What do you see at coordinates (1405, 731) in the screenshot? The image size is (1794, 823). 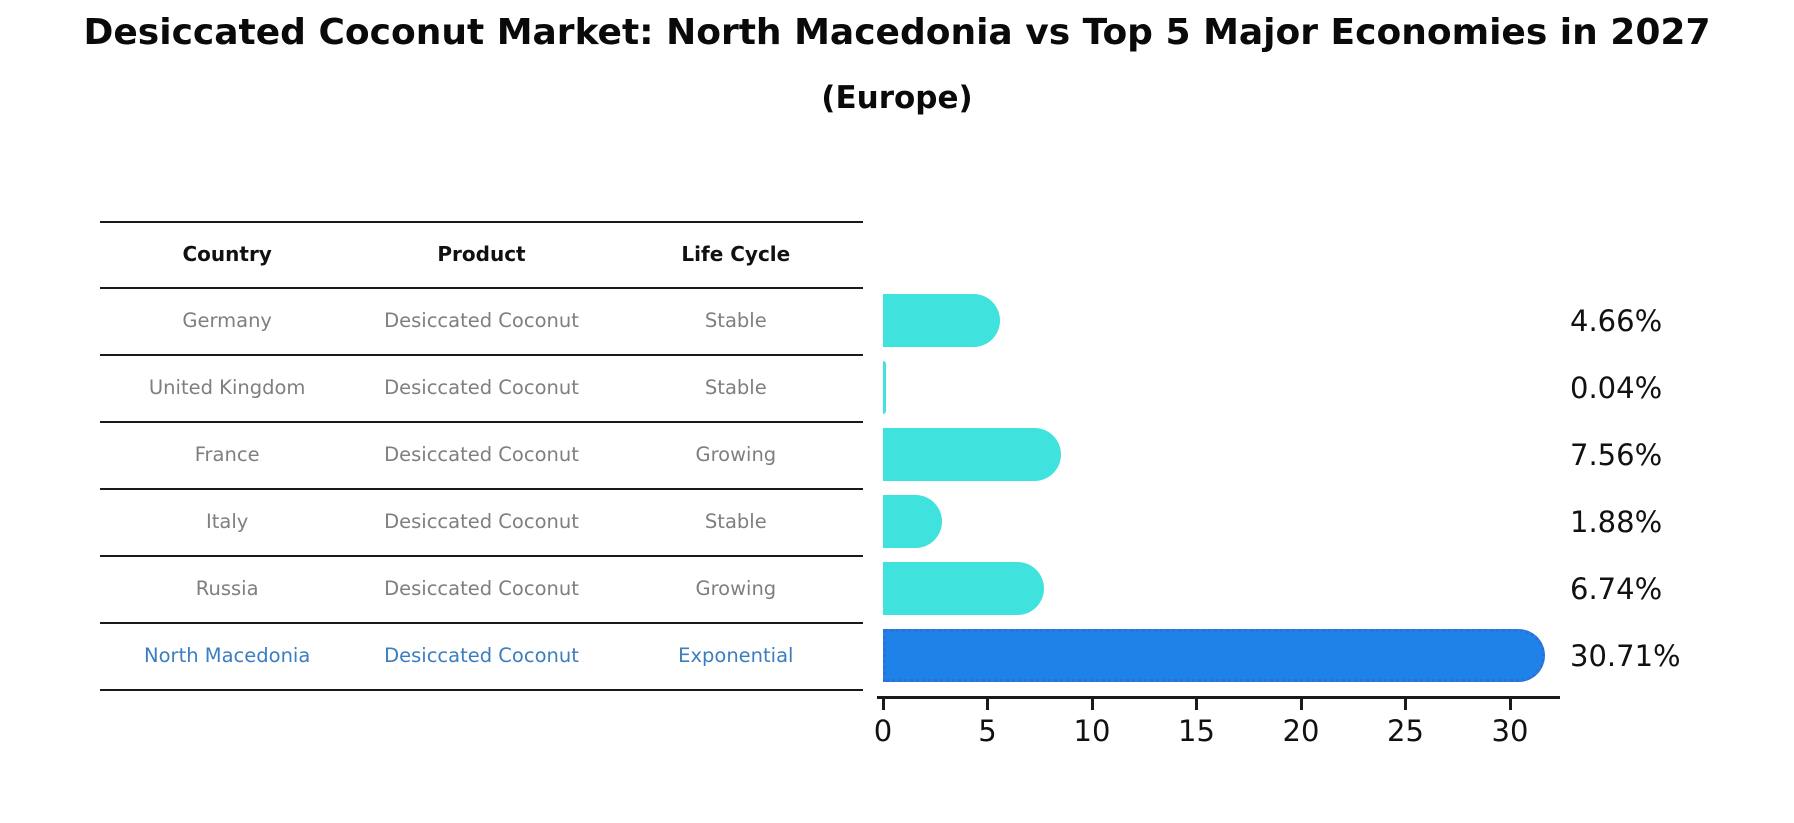 I see `x-tick-label: 25` at bounding box center [1405, 731].